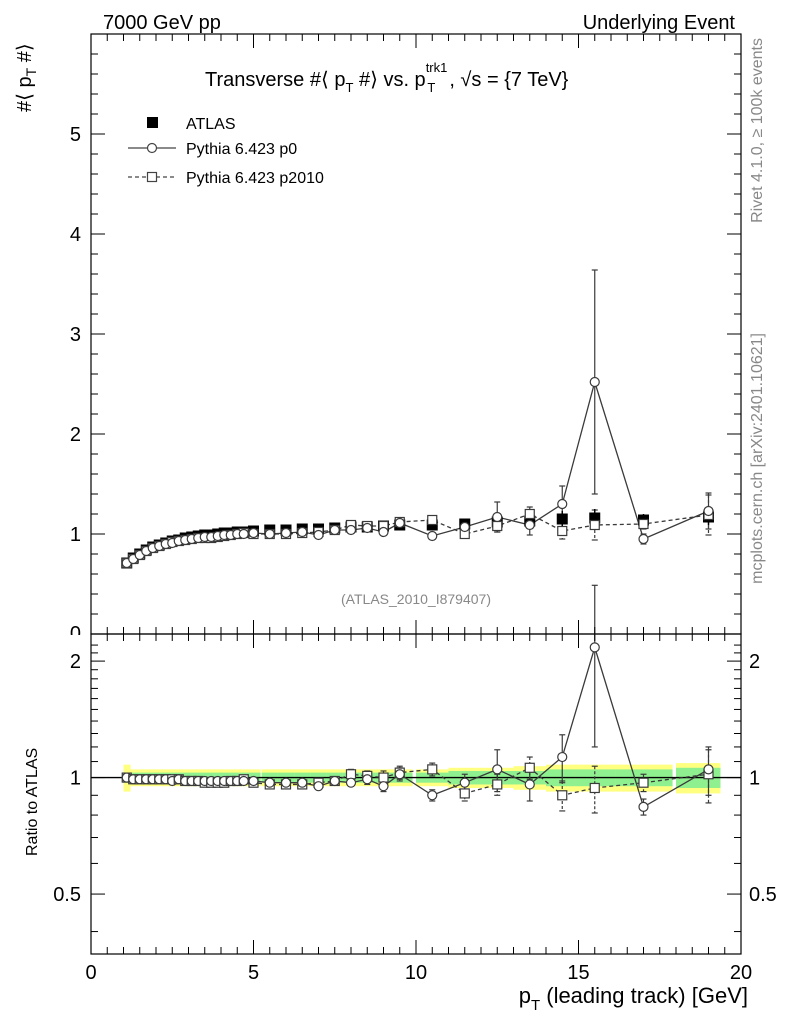 Image resolution: width=786 pixels, height=1024 pixels. I want to click on analysis-id-label: (ATLAS_2010_I879407), so click(416, 599).